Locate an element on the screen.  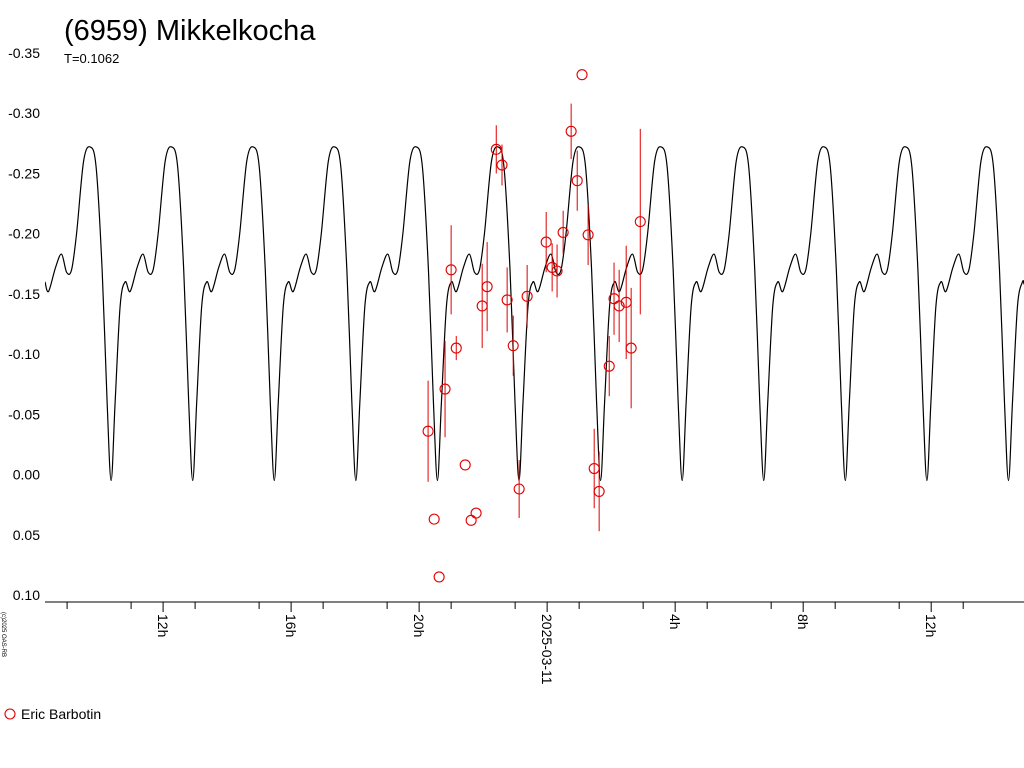
x-tick-label: 16h is located at coordinates (291, 625).